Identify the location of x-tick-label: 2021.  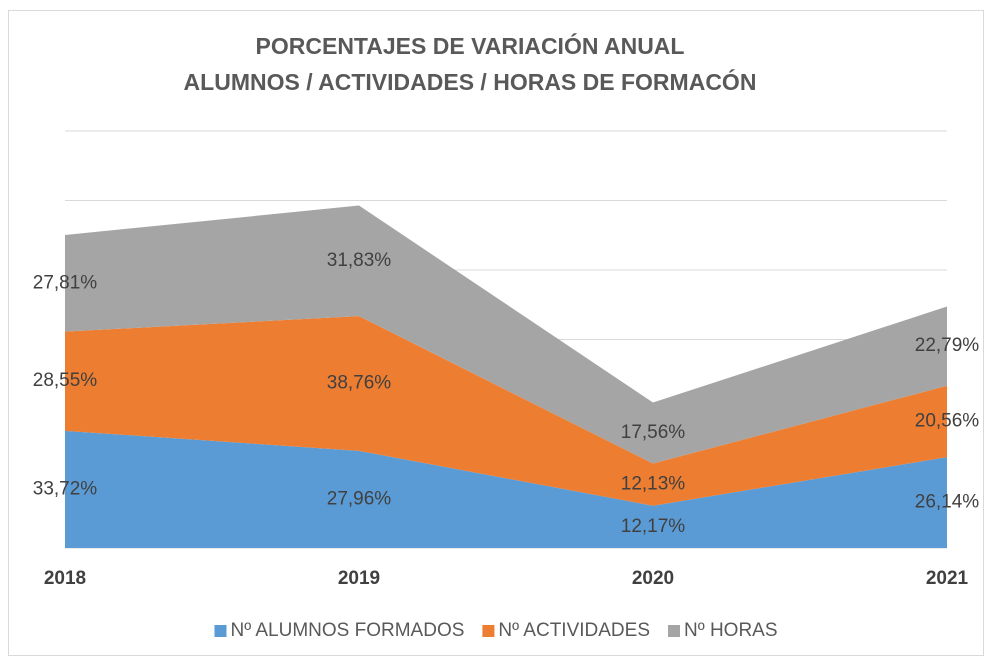
(947, 578).